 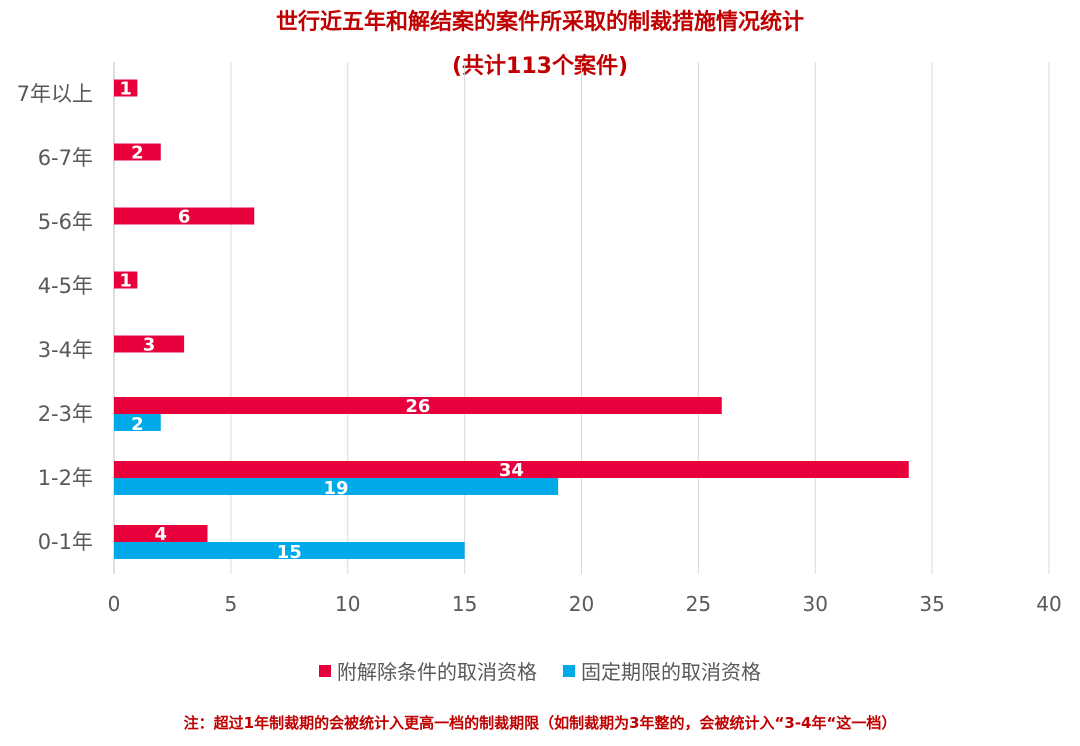 What do you see at coordinates (540, 670) in the screenshot?
I see `chart-legend: 附解除条件的取消资格 固定期限的取消资格` at bounding box center [540, 670].